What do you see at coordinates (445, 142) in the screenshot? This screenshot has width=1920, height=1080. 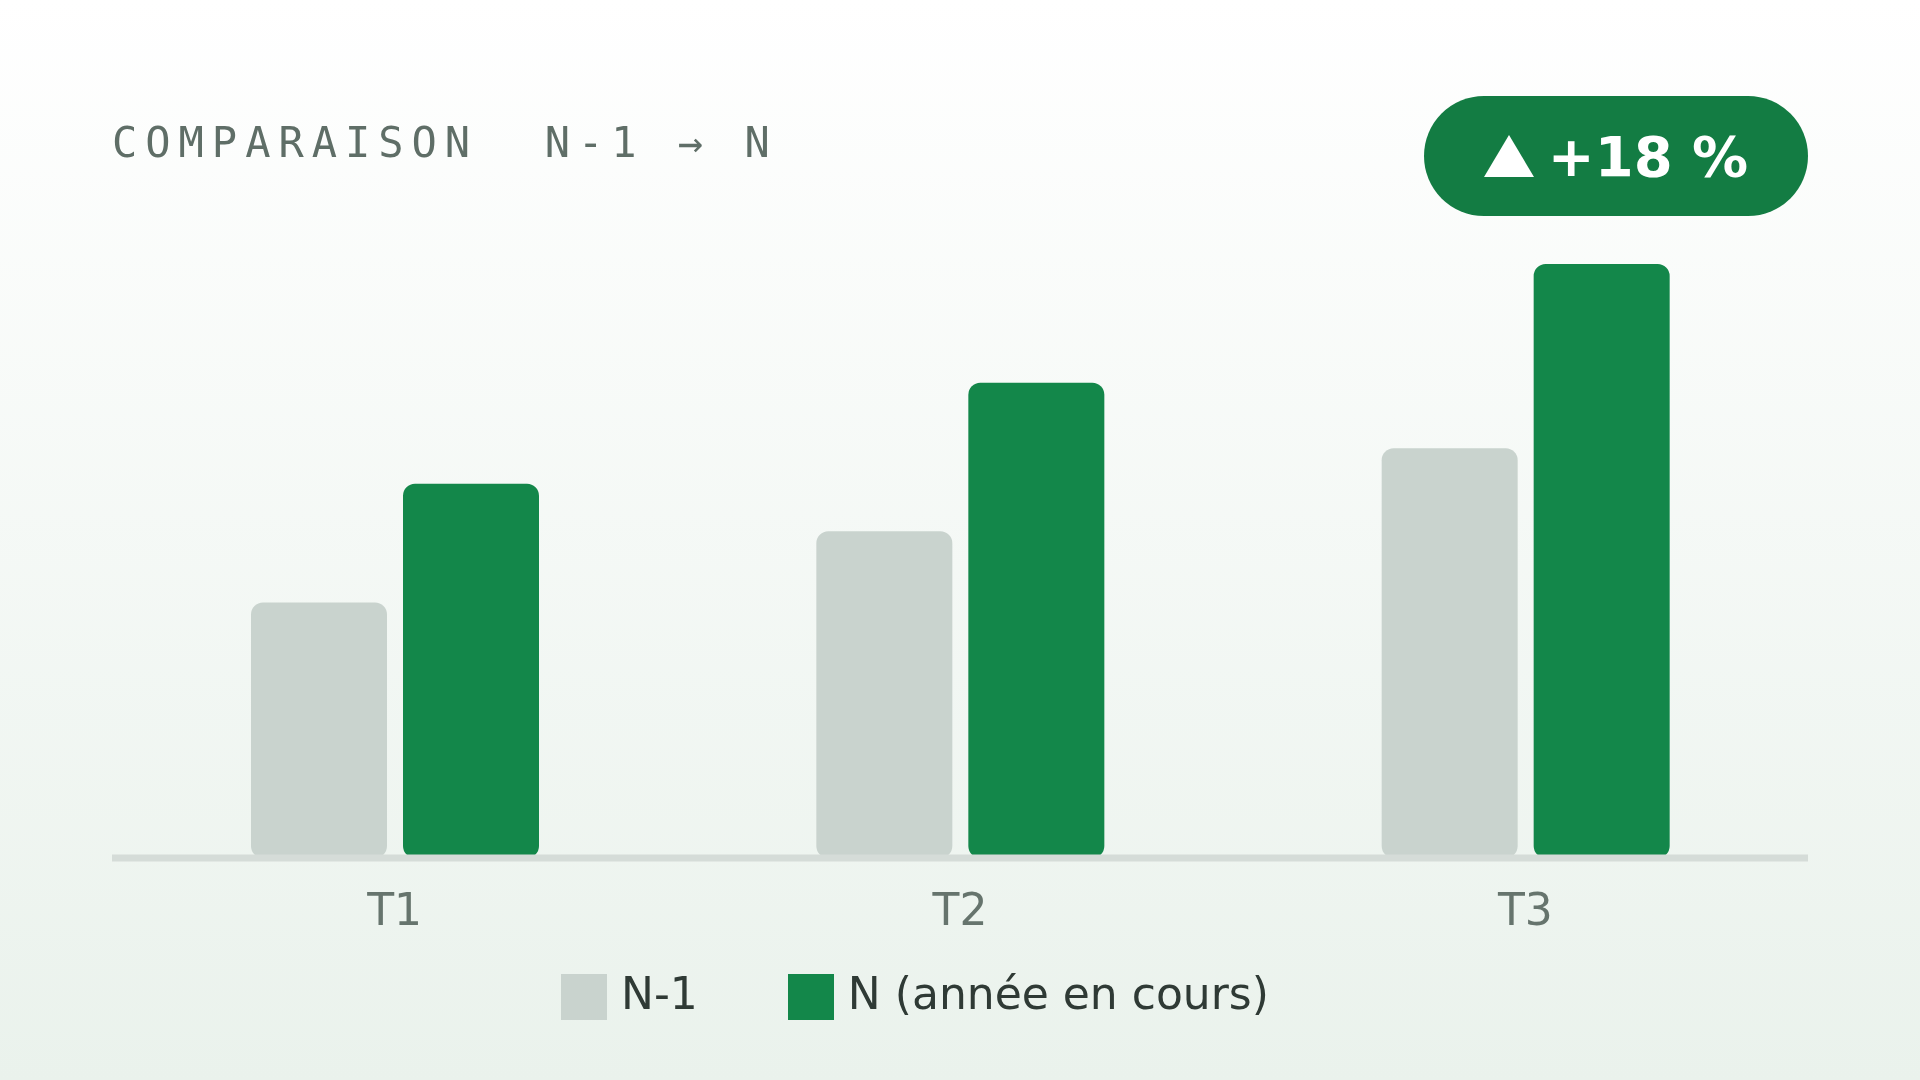 I see `chart-title: COMPARAISON N-1 → N` at bounding box center [445, 142].